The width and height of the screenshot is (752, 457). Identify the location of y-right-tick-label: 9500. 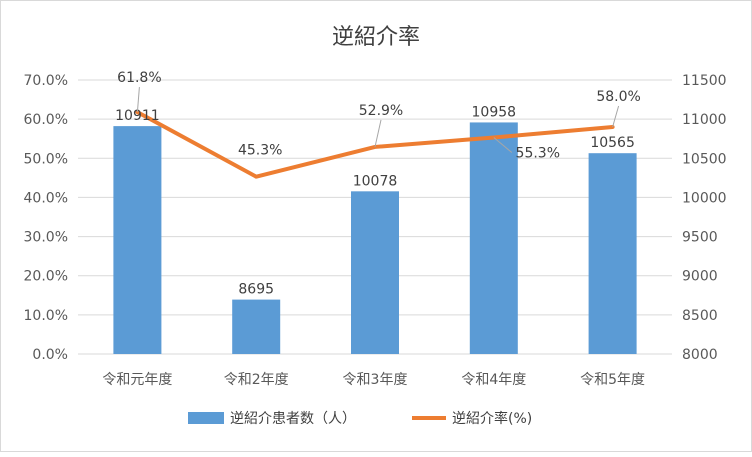
(700, 238).